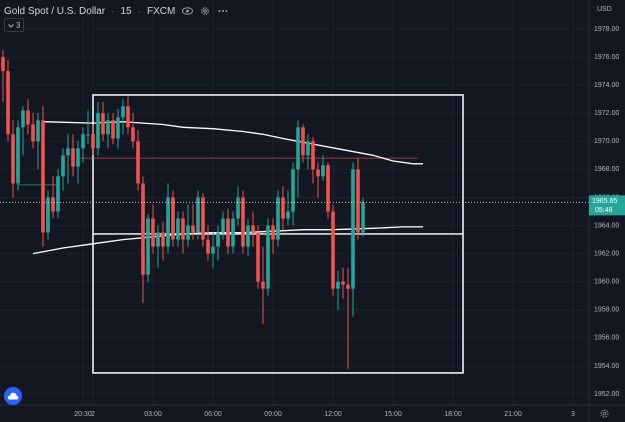  I want to click on y-tick-label: 1960.00, so click(606, 282).